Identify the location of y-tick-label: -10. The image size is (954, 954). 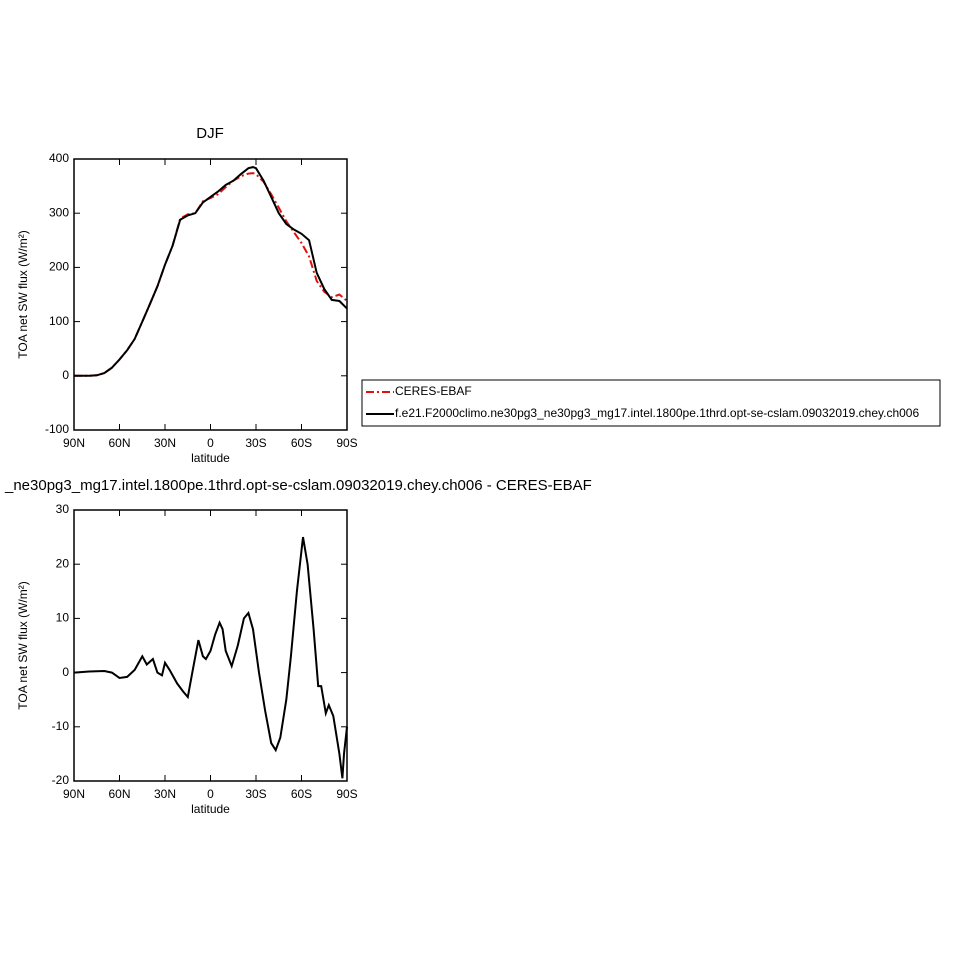
(61, 726).